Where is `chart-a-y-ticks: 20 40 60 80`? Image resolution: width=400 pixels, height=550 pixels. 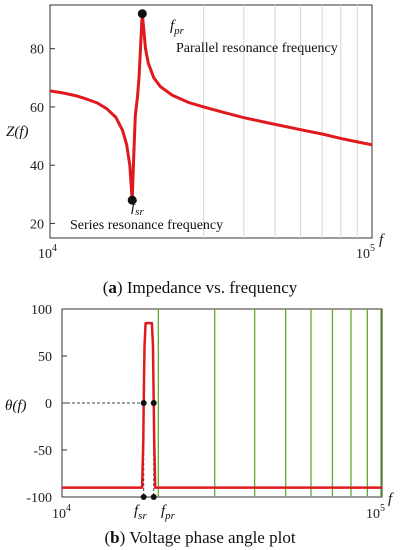
chart-a-y-ticks: 20 40 60 80 is located at coordinates (42, 137).